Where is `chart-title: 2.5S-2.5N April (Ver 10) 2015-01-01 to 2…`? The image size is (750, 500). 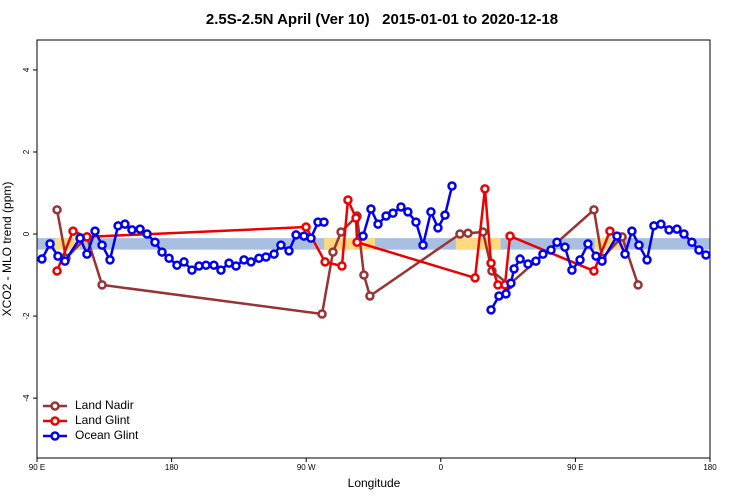 chart-title: 2.5S-2.5N April (Ver 10) 2015-01-01 to 2… is located at coordinates (382, 19).